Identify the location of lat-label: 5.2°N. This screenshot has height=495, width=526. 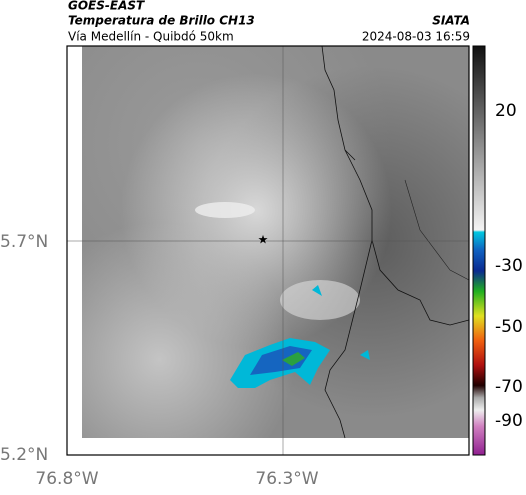
(24, 455).